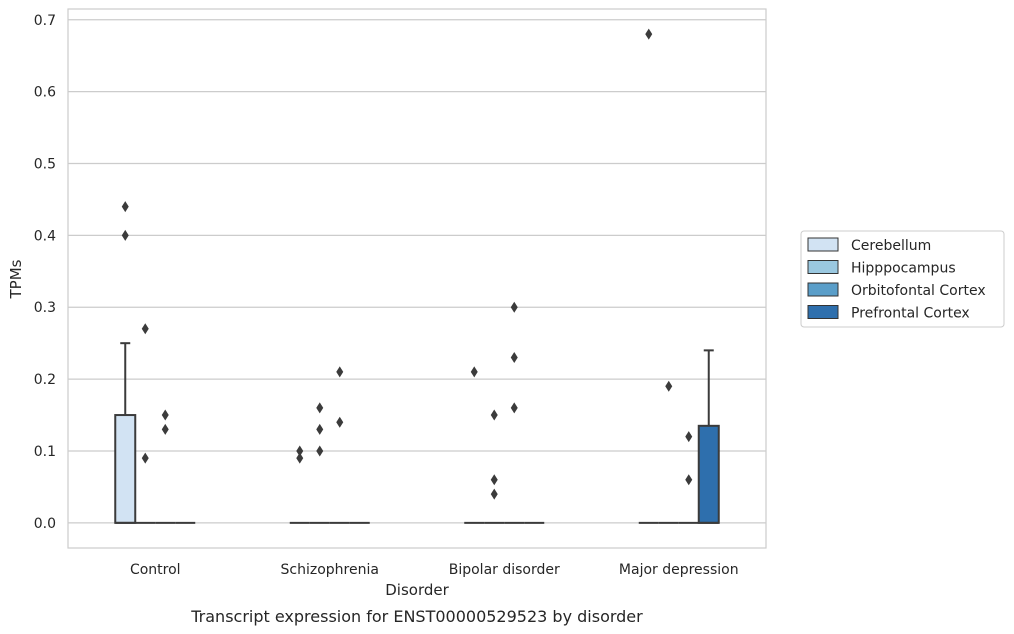 The height and width of the screenshot is (634, 1014). Describe the element at coordinates (45, 21) in the screenshot. I see `y-tick-label: 0.7` at that location.